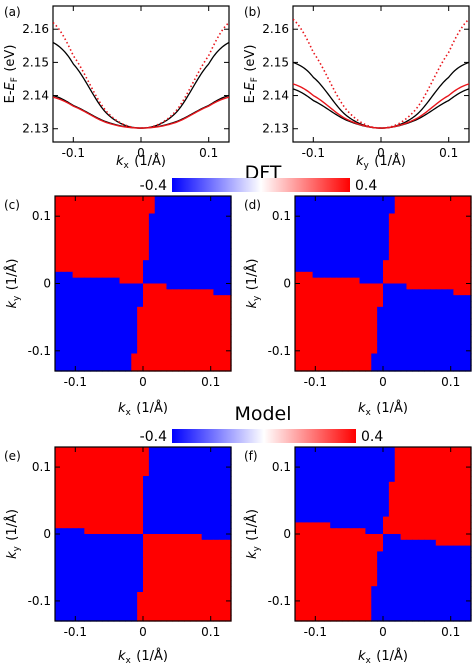  Describe the element at coordinates (253, 284) in the screenshot. I see `y-axis-label: ky (1/Å)` at that location.